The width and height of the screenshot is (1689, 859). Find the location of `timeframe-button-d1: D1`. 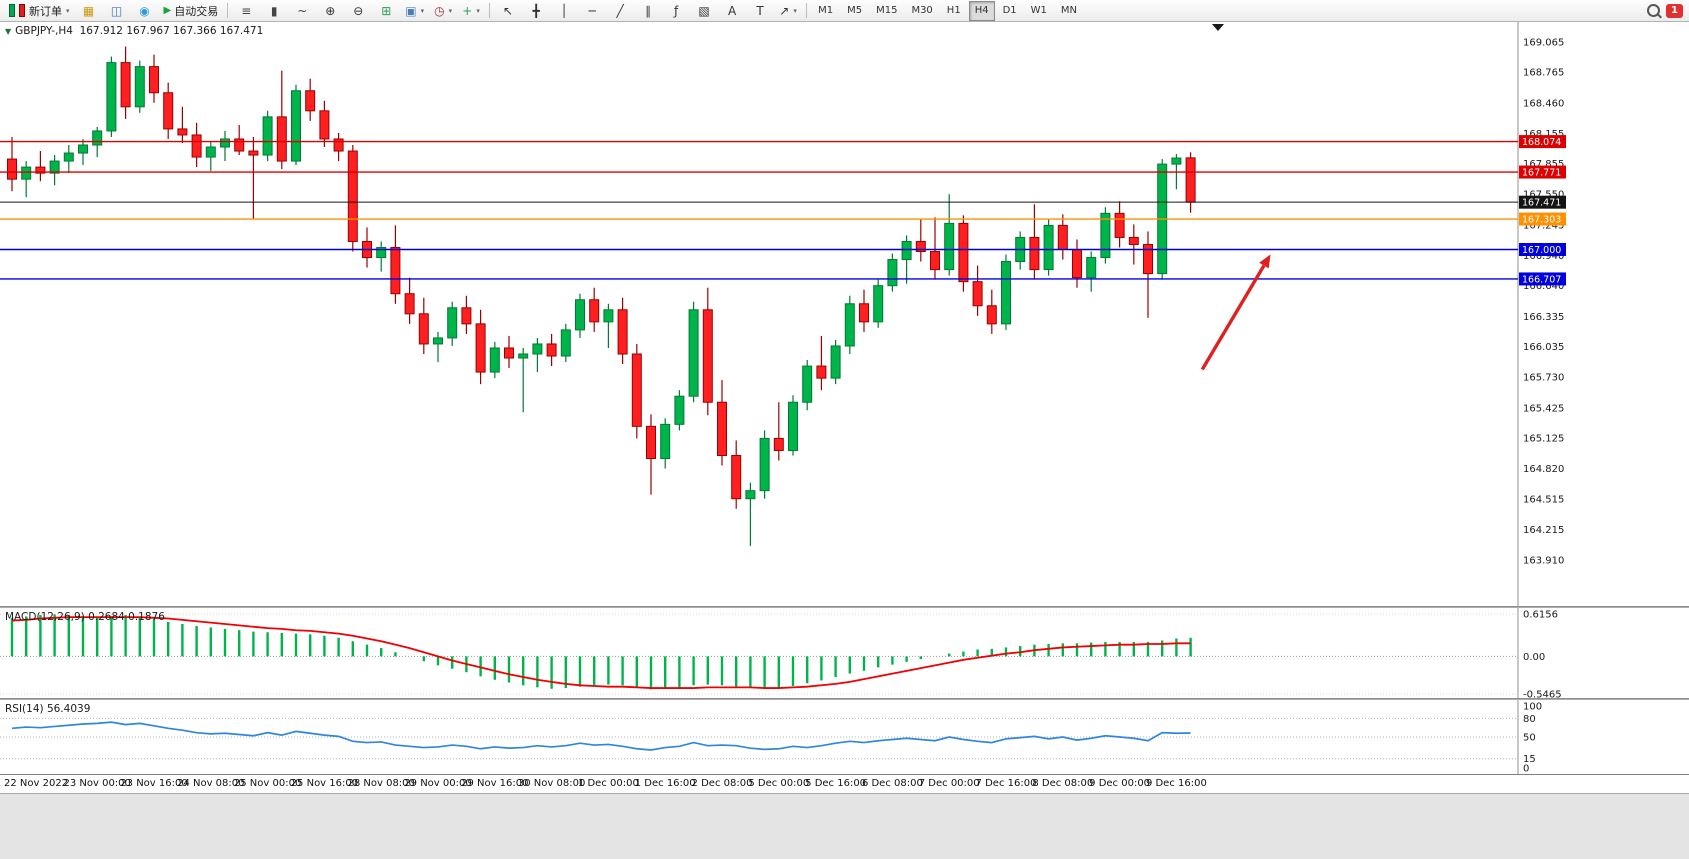

timeframe-button-d1: D1 is located at coordinates (1009, 10).